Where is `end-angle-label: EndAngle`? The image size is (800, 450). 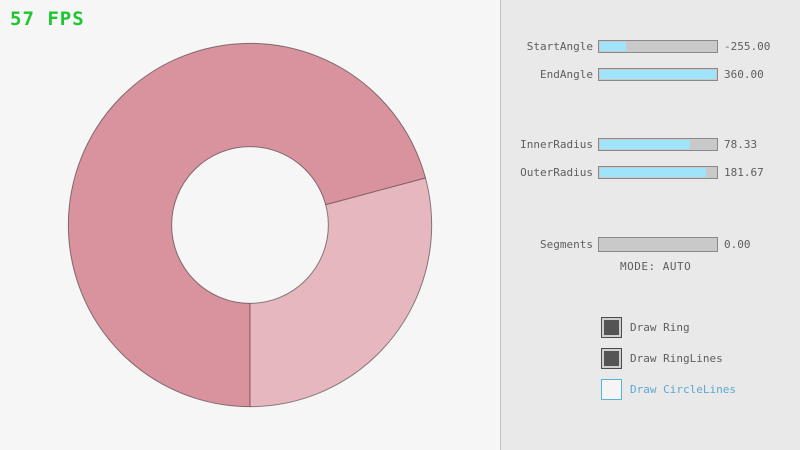
end-angle-label: EndAngle is located at coordinates (566, 74).